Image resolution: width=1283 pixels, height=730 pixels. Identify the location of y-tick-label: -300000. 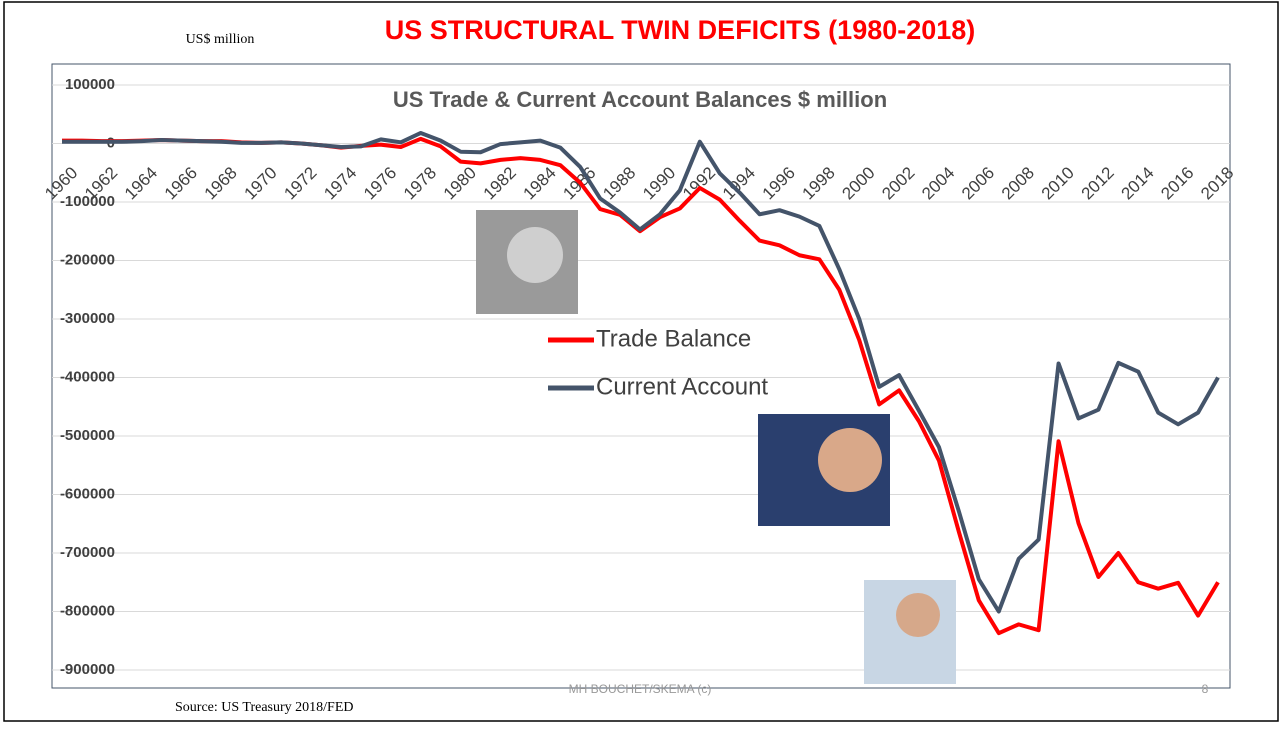
(87, 318).